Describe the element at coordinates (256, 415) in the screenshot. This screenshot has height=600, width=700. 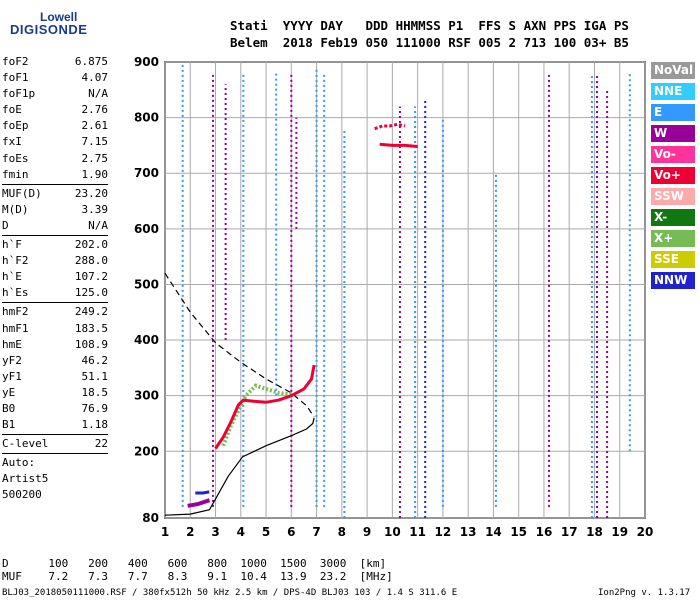
I see `trace-f-x` at that location.